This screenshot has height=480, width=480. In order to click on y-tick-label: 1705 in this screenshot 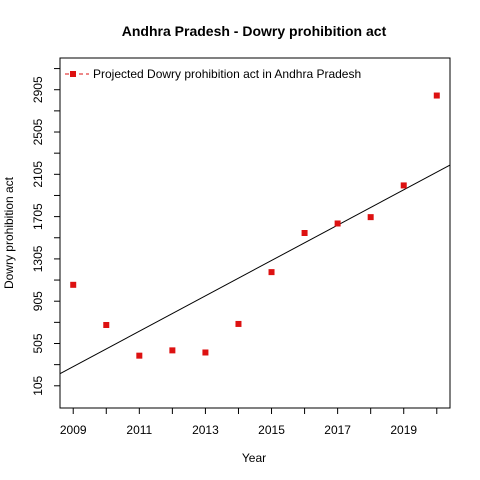, I will do `click(38, 216)`.